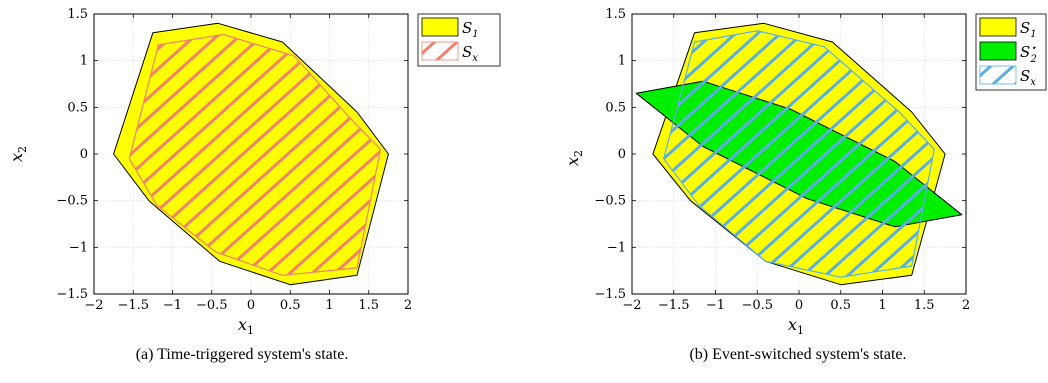 The width and height of the screenshot is (1048, 383). Describe the element at coordinates (615, 14) in the screenshot. I see `y-tick-label-b-6: 1.5` at that location.